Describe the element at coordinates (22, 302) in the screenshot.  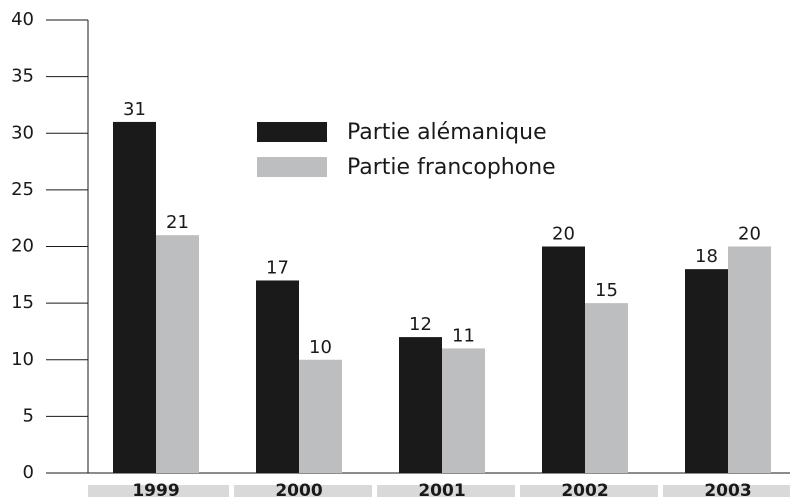
I see `y-tick-label: 15` at that location.